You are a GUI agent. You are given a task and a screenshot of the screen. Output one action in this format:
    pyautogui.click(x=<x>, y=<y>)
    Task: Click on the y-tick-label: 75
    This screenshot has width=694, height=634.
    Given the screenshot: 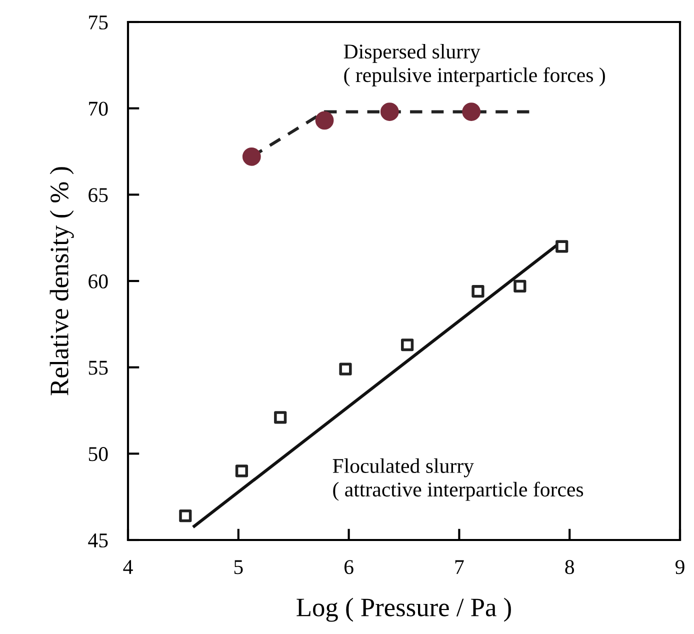 What is the action you would take?
    pyautogui.click(x=98, y=23)
    